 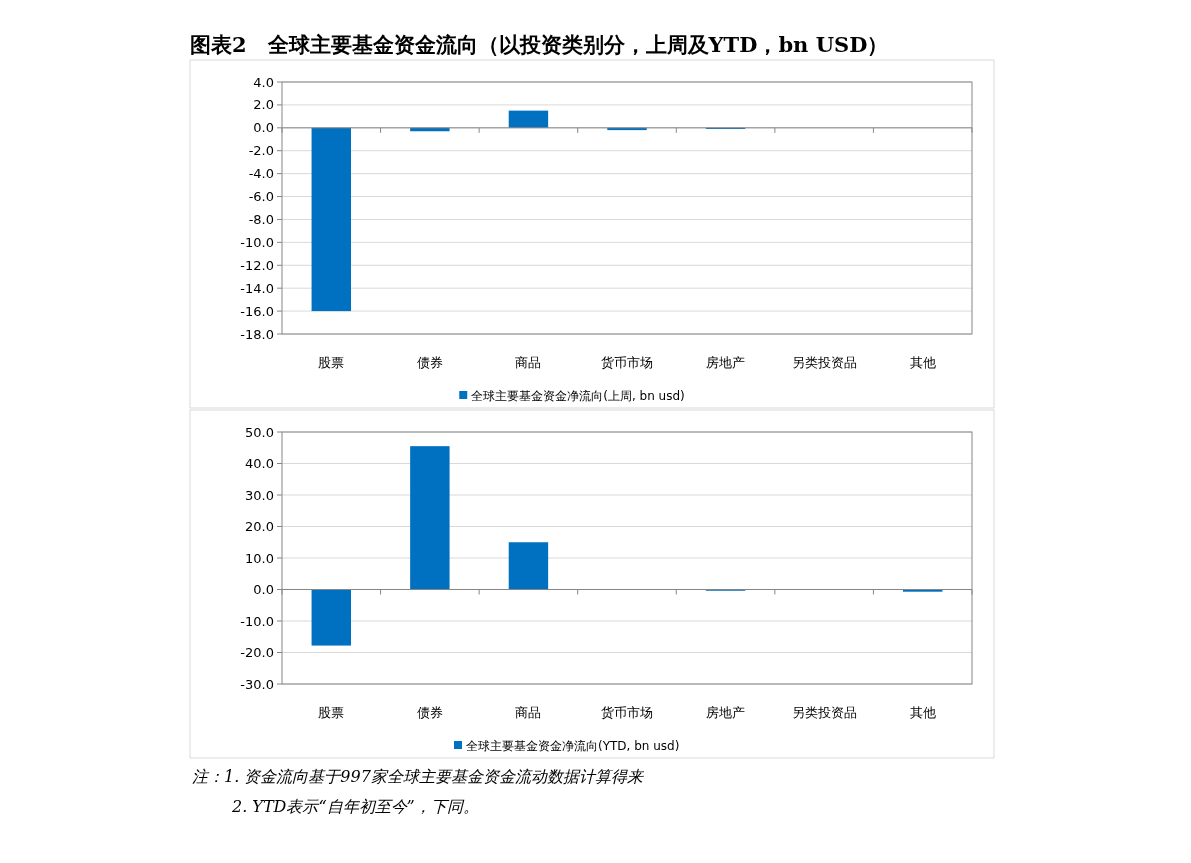 What do you see at coordinates (261, 219) in the screenshot?
I see `y-tick-label: -8.0` at bounding box center [261, 219].